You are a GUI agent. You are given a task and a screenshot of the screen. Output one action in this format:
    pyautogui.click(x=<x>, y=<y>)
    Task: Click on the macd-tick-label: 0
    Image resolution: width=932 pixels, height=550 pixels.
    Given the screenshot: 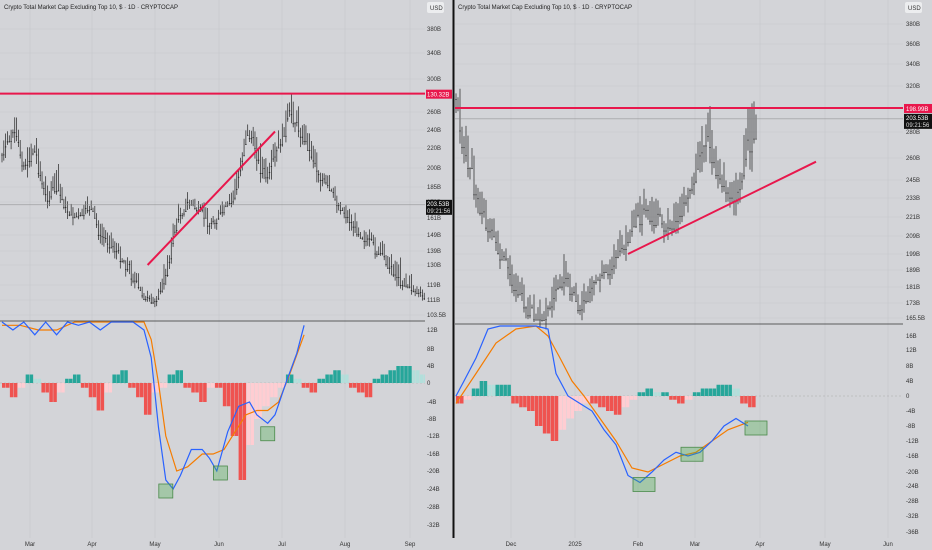 What is the action you would take?
    pyautogui.click(x=908, y=397)
    